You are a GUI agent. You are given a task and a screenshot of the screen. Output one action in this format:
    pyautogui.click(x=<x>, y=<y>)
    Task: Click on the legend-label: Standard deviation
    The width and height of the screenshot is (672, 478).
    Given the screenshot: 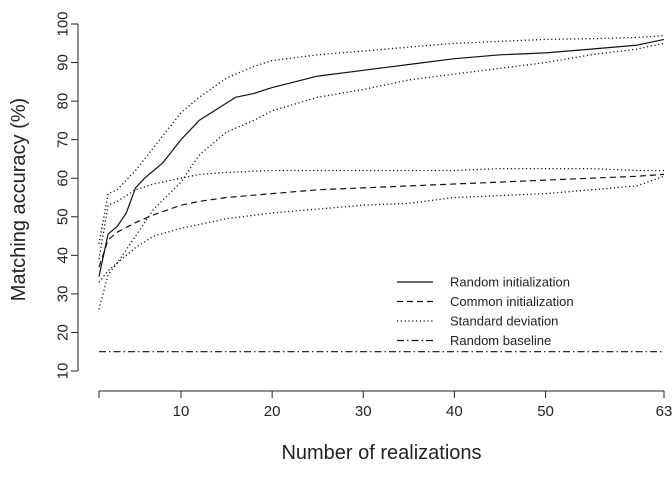 What is the action you would take?
    pyautogui.click(x=504, y=321)
    